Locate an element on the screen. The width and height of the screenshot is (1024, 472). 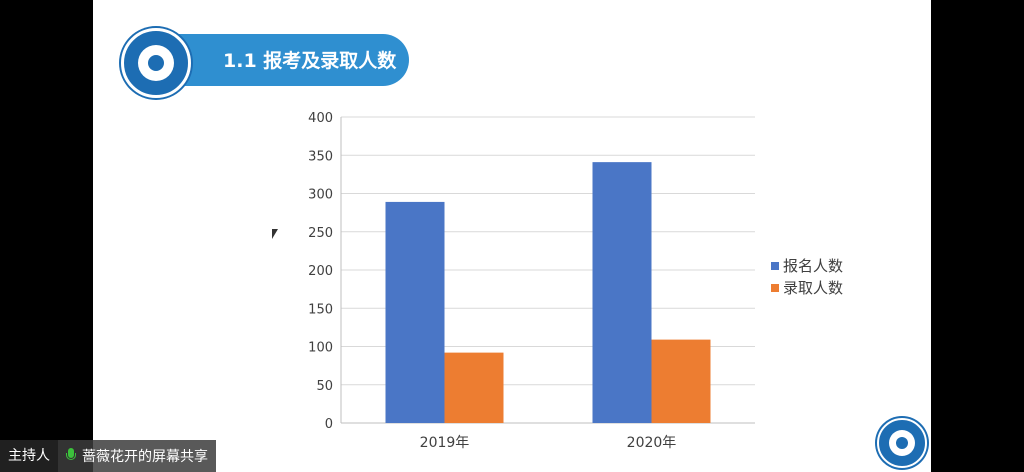
x-tick-label: 2019年 is located at coordinates (445, 443).